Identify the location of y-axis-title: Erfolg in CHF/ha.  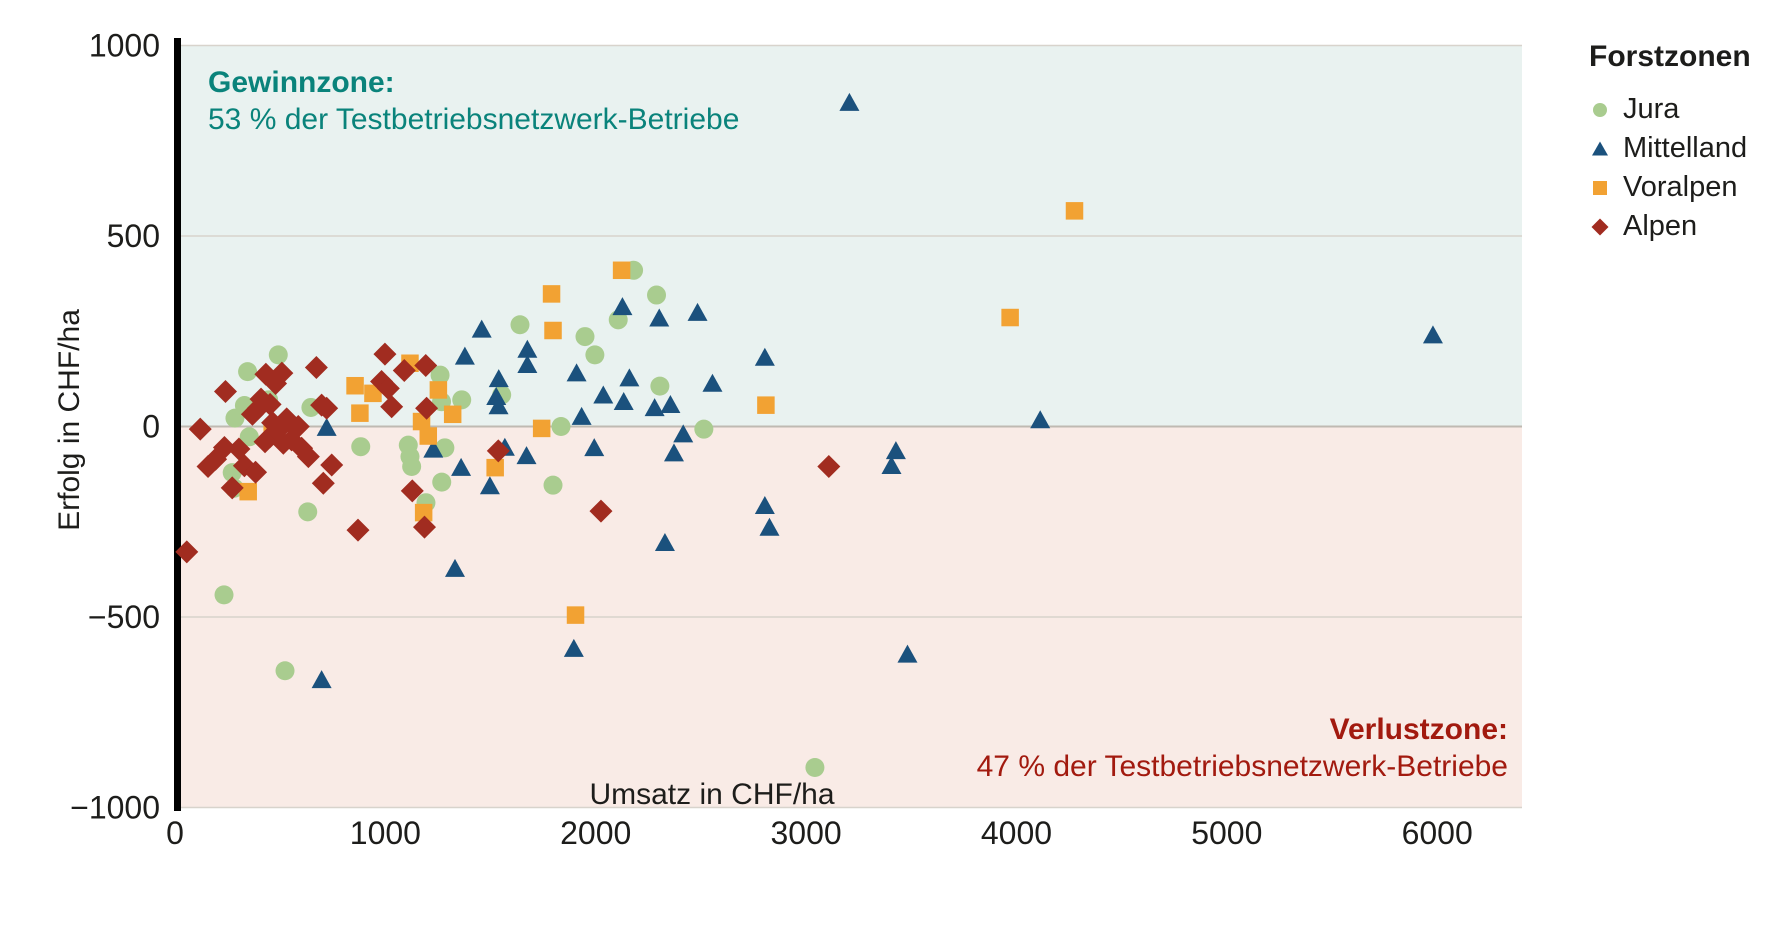
(69, 420).